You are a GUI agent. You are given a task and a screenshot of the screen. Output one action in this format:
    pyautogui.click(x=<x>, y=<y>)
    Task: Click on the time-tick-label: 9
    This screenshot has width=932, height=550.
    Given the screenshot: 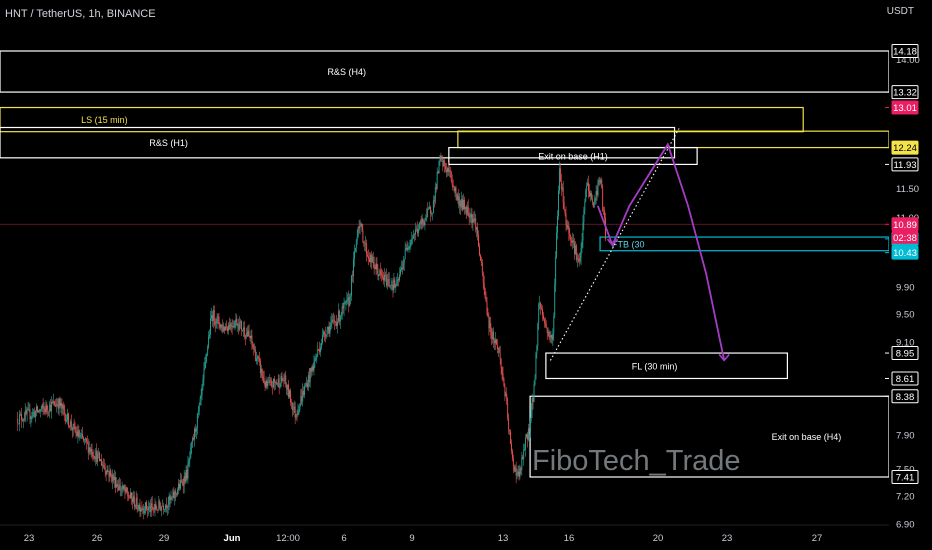 What is the action you would take?
    pyautogui.click(x=411, y=538)
    